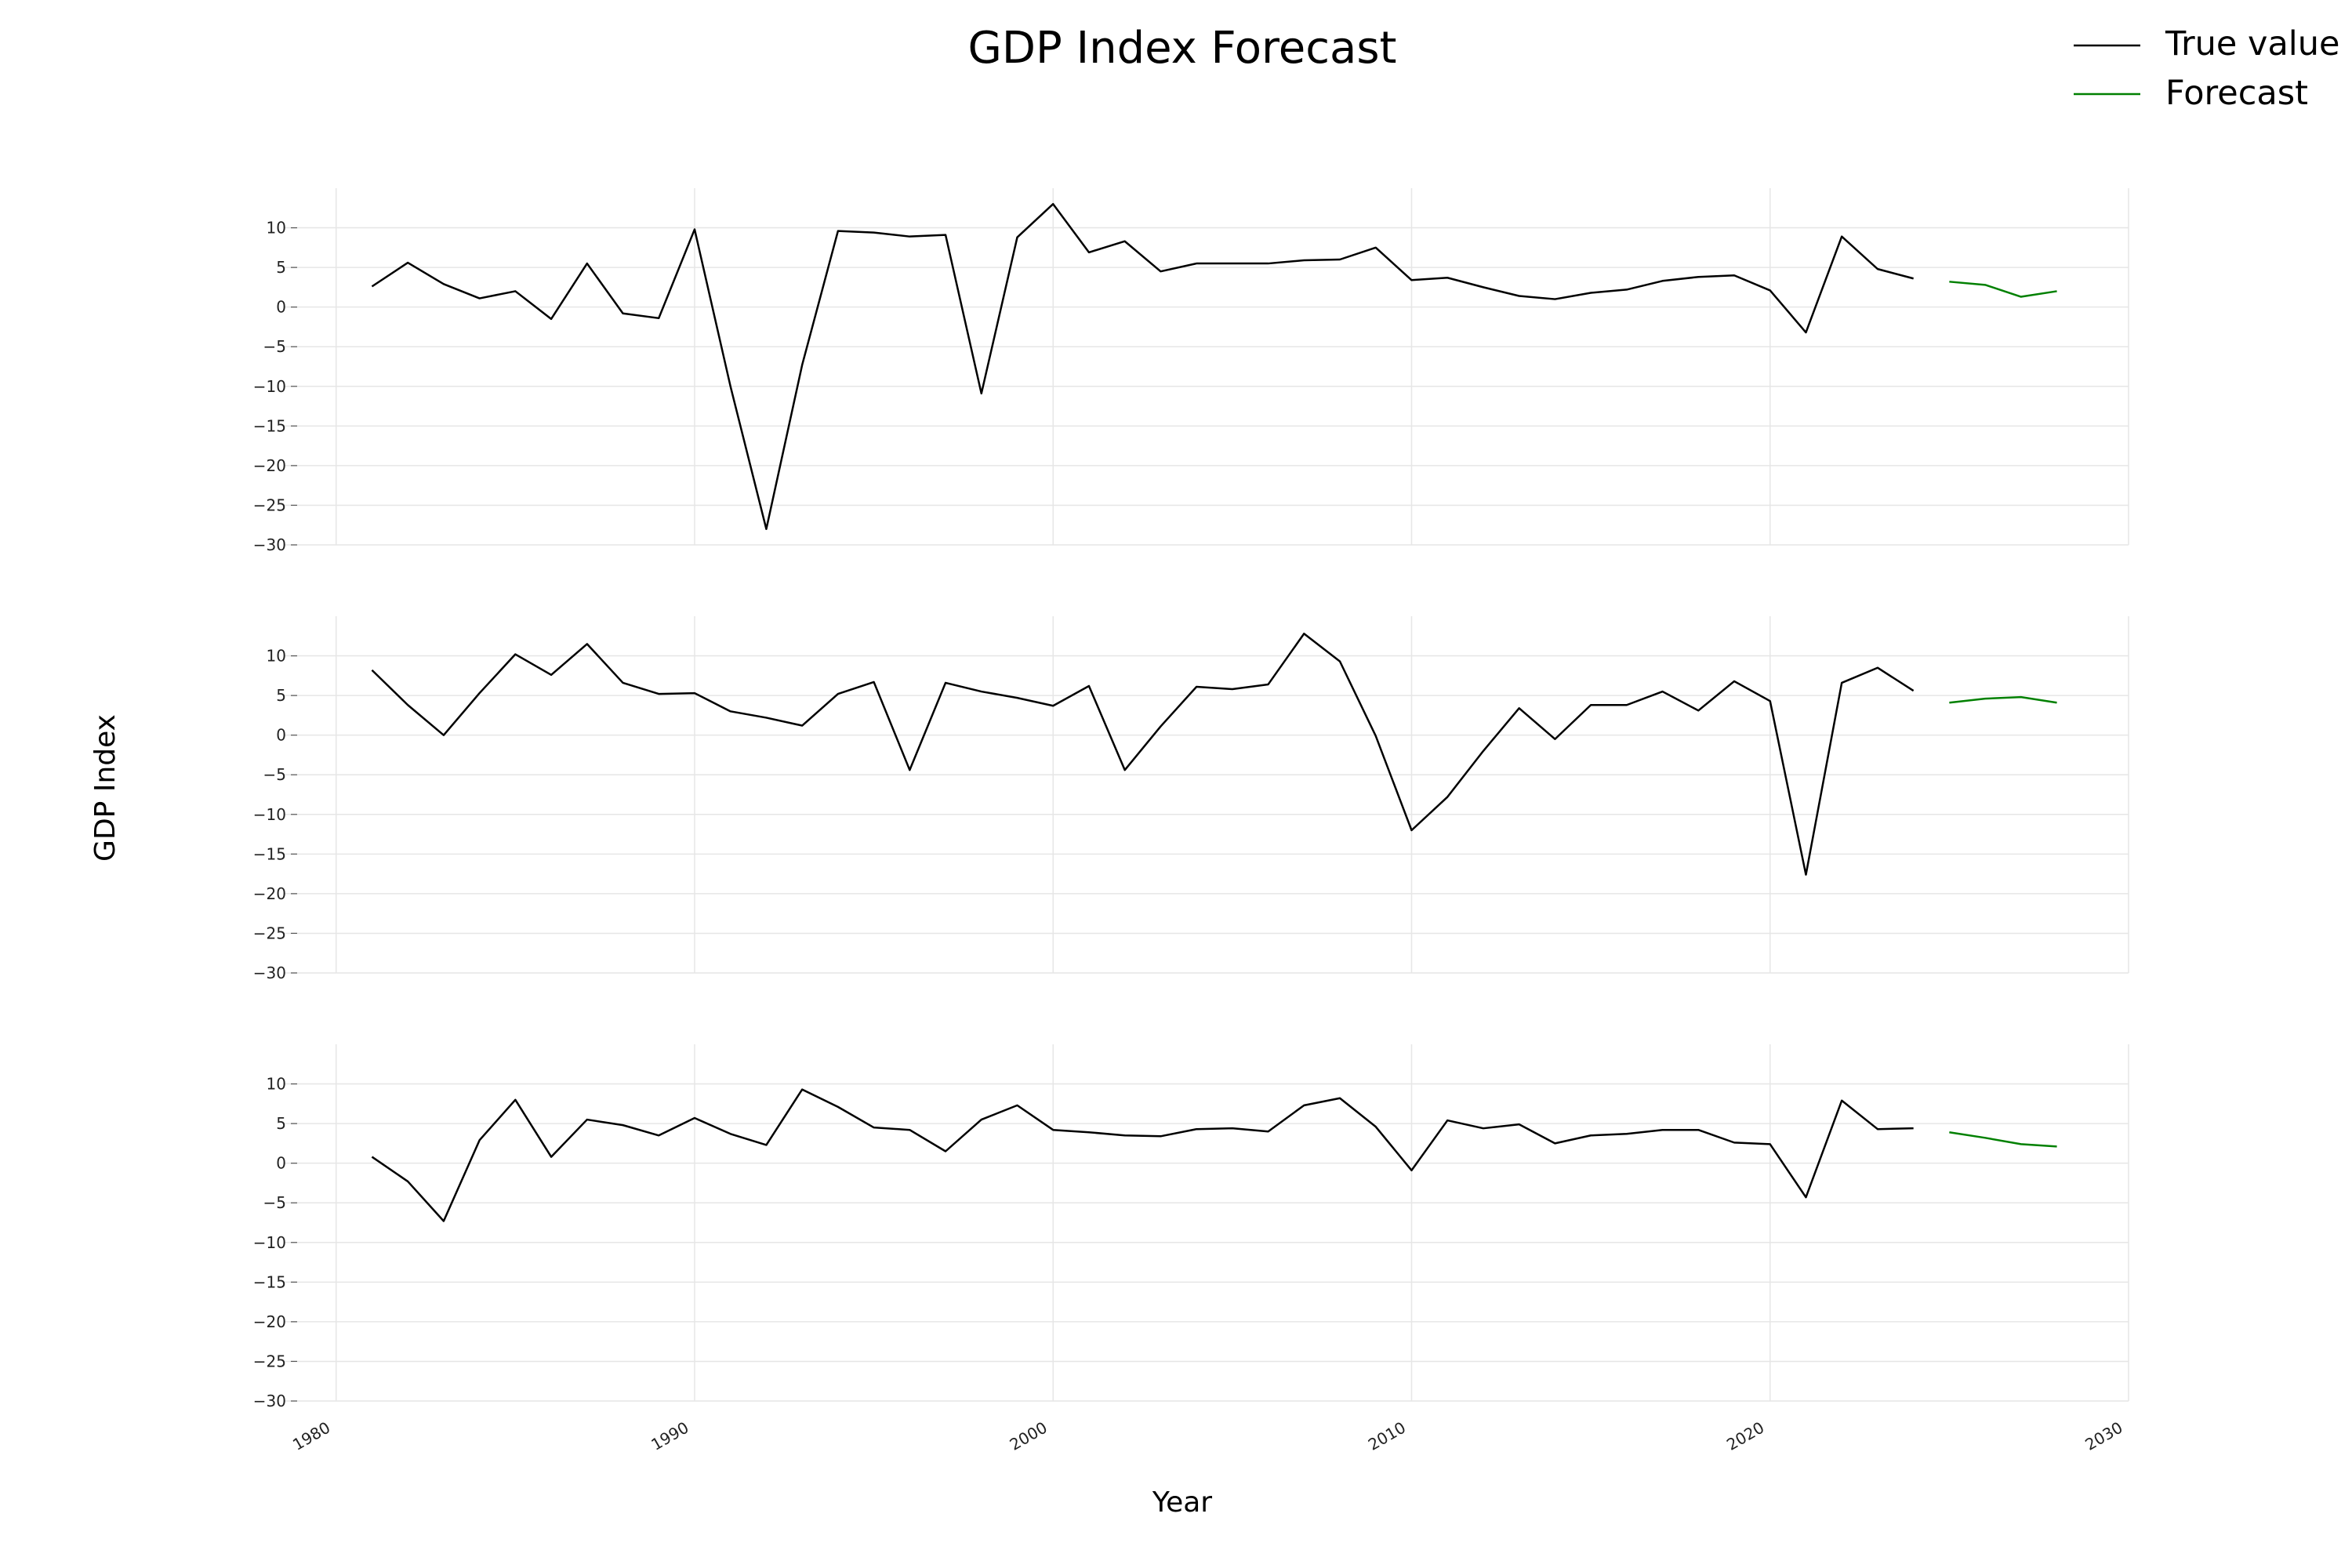 Image resolution: width=2352 pixels, height=1568 pixels. I want to click on x-tick-label: 1980, so click(311, 1436).